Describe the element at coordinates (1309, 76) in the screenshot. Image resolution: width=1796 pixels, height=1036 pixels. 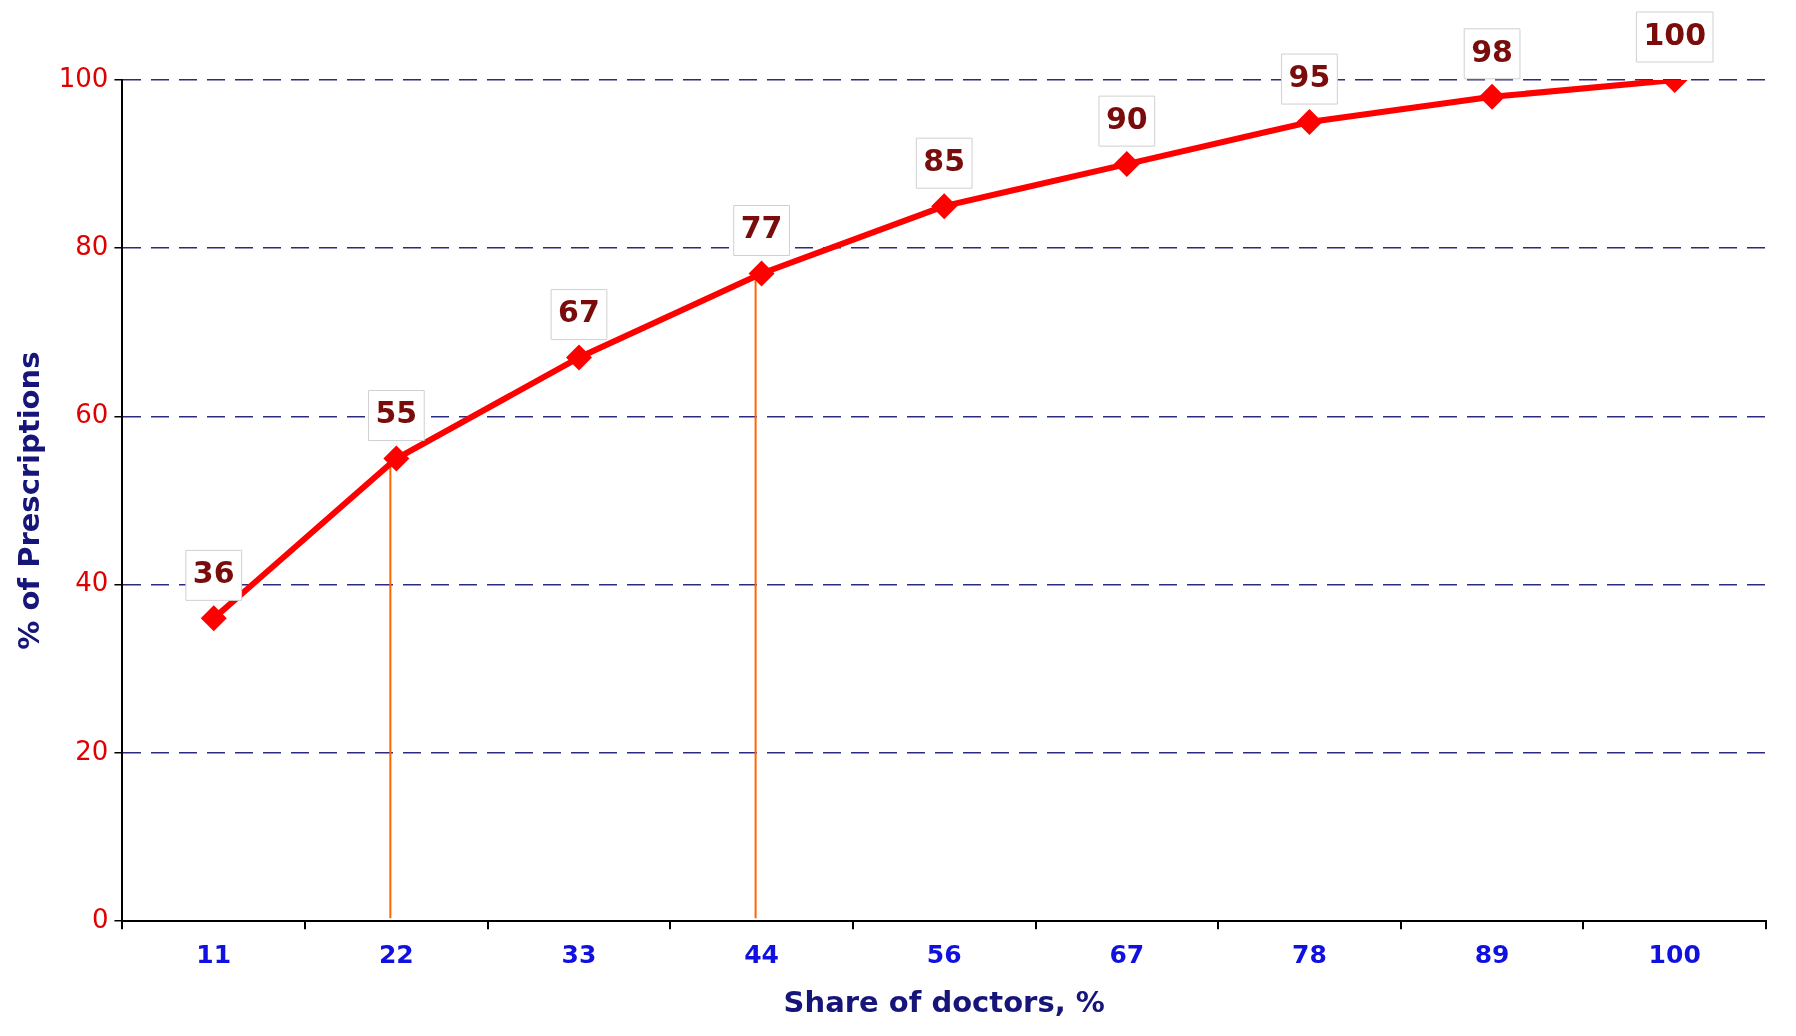
I see `data-label: 95` at that location.